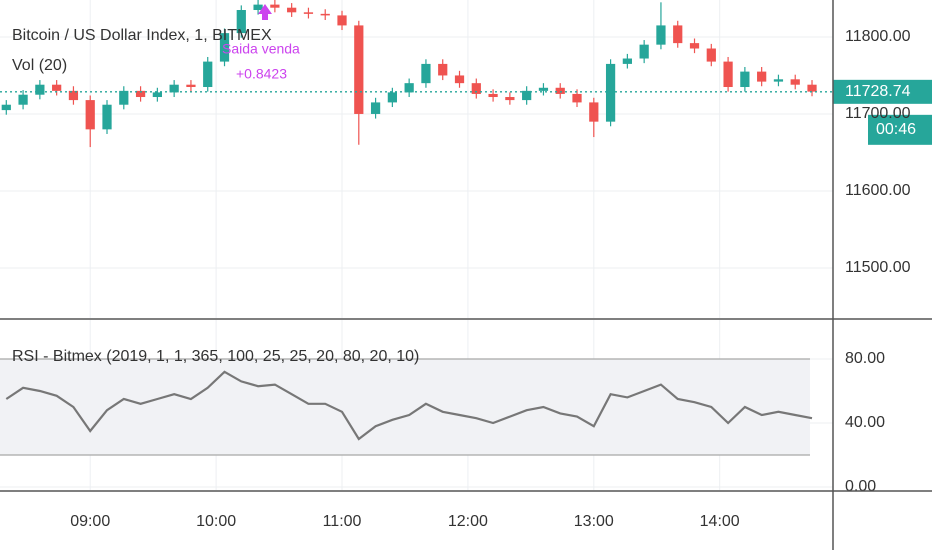  Describe the element at coordinates (865, 422) in the screenshot. I see `y-tick-label: 40.00` at that location.